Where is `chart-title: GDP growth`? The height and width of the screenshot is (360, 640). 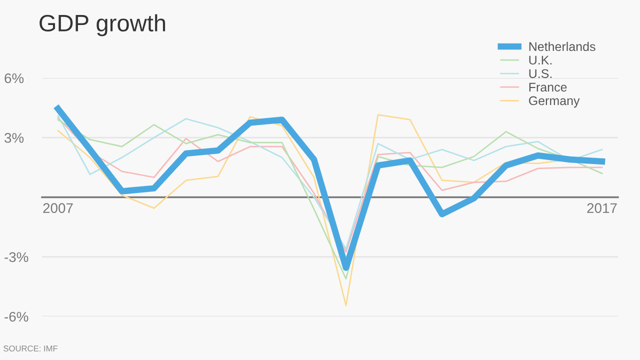 chart-title: GDP growth is located at coordinates (103, 25).